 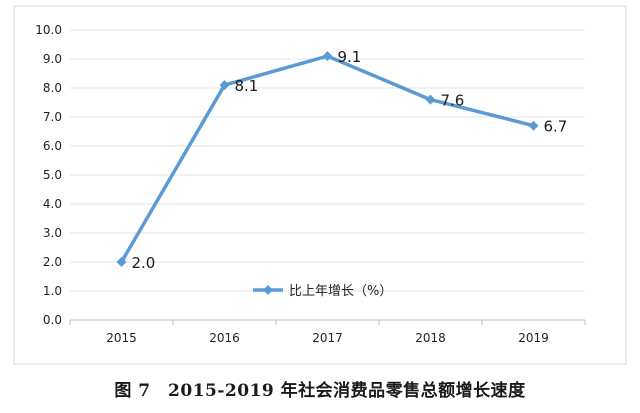 What do you see at coordinates (340, 291) in the screenshot?
I see `legend-label: 比上年增长（%）` at bounding box center [340, 291].